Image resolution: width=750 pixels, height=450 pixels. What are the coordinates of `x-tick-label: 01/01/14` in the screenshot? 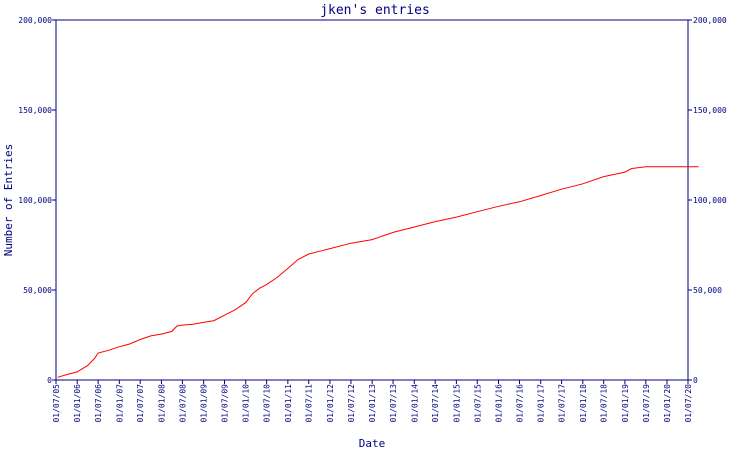 It's located at (414, 403).